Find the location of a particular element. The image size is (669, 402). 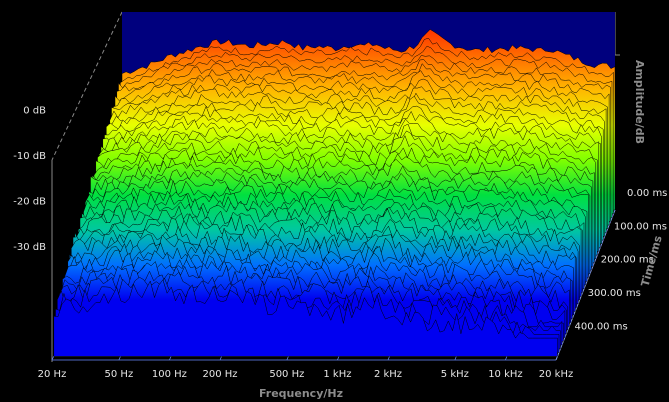

y-axis-title: Amplitude/dB is located at coordinates (639, 102).